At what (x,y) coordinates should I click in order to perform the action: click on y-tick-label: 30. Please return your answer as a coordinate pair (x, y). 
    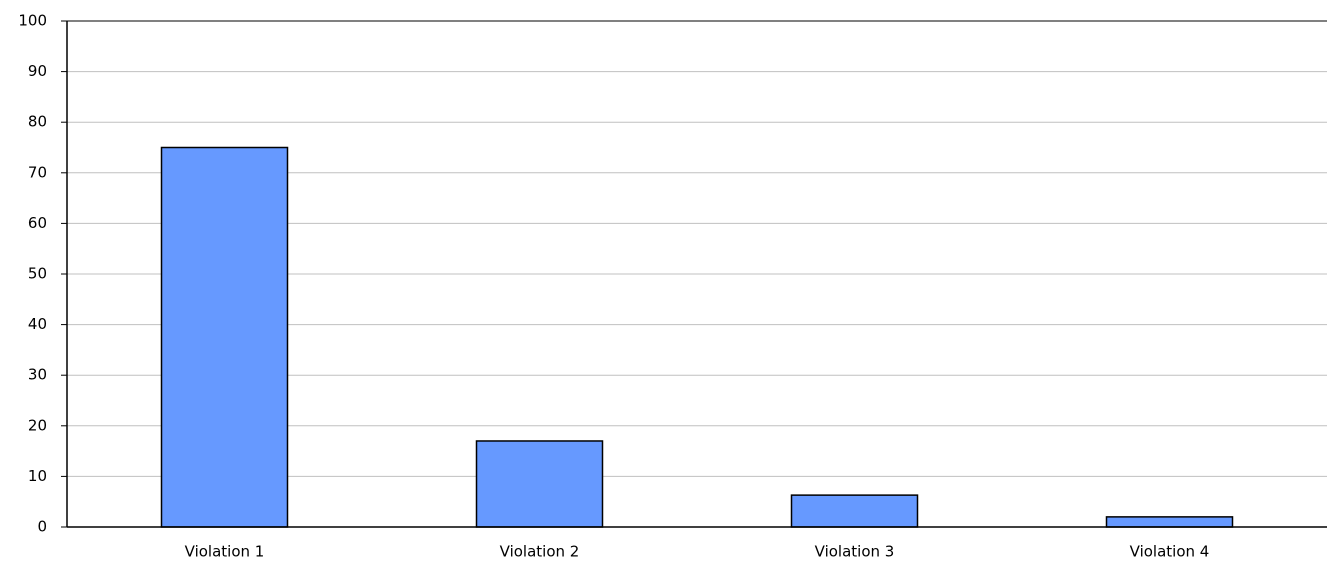
    Looking at the image, I should click on (37, 375).